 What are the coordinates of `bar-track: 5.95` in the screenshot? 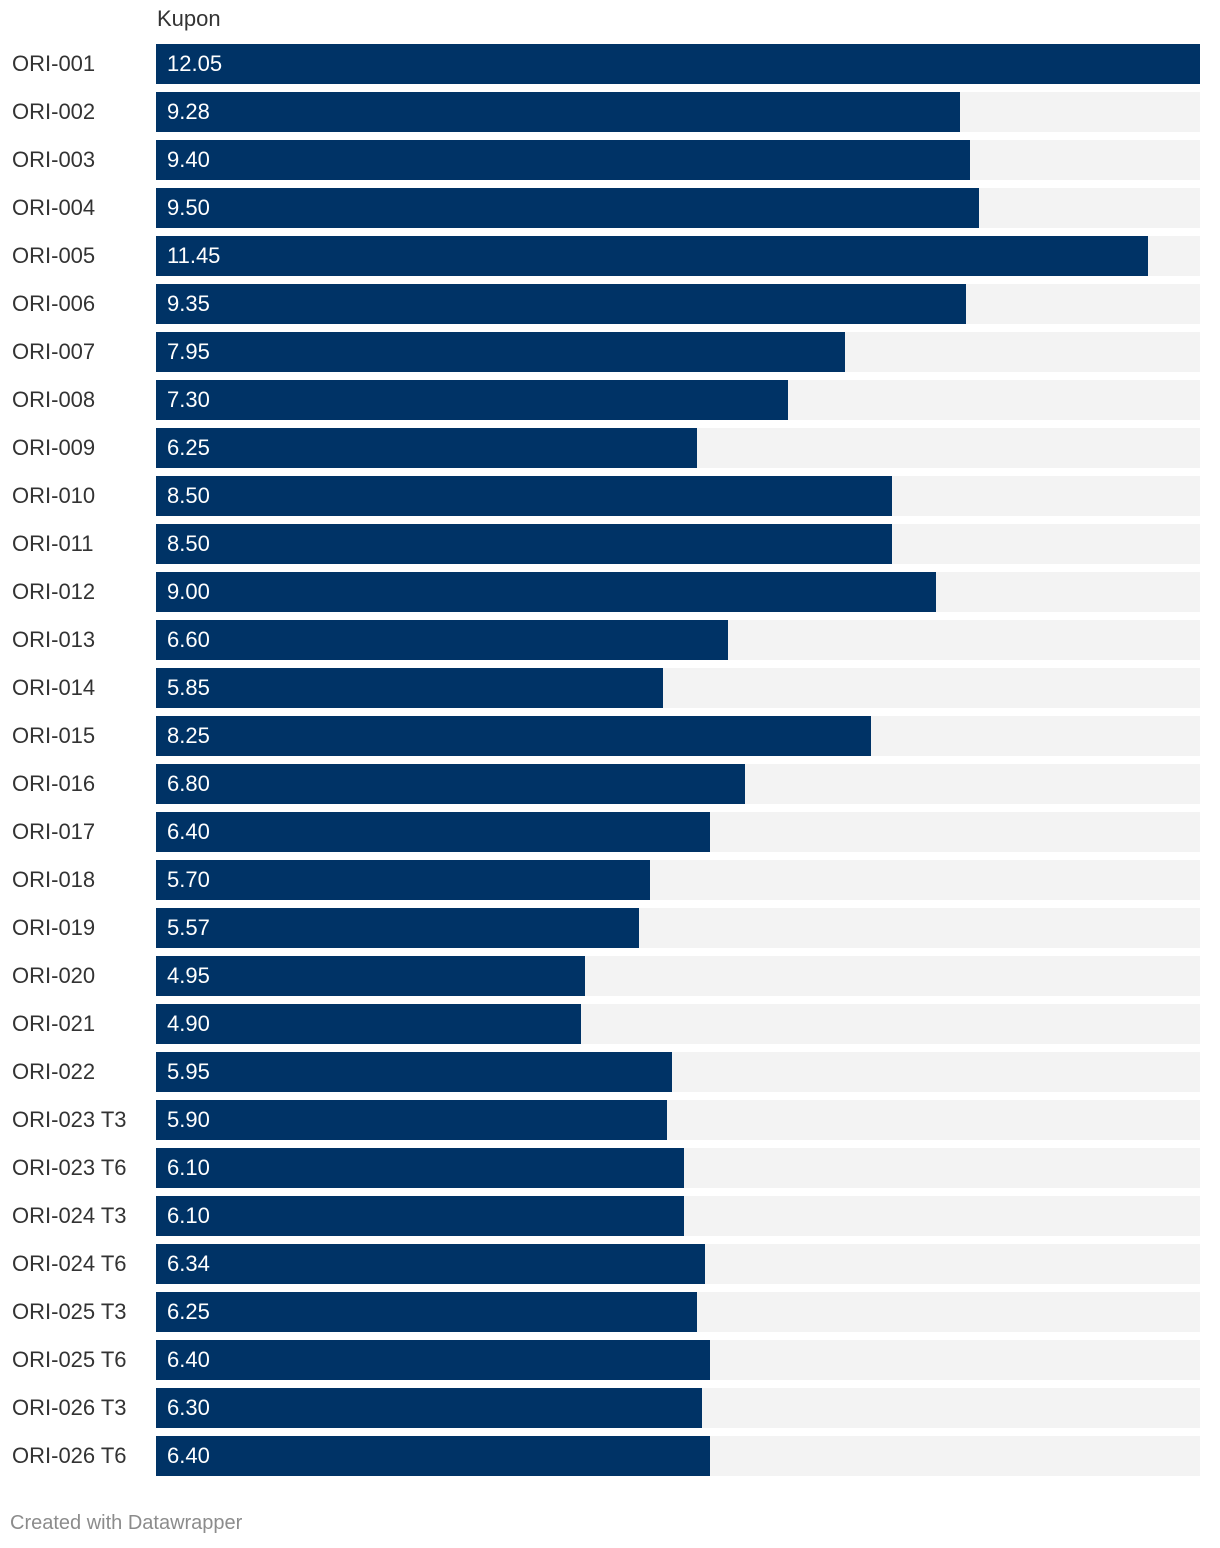 It's located at (678, 1072).